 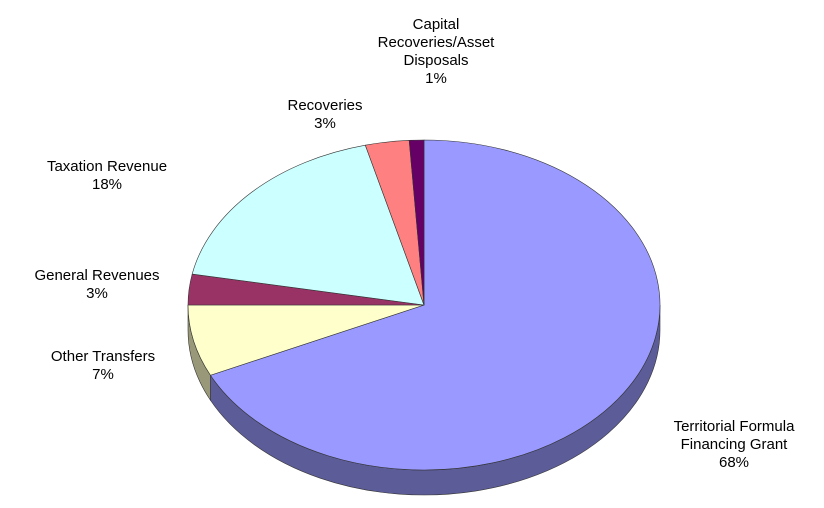 I want to click on category-name: Other Transfers, so click(x=103, y=356).